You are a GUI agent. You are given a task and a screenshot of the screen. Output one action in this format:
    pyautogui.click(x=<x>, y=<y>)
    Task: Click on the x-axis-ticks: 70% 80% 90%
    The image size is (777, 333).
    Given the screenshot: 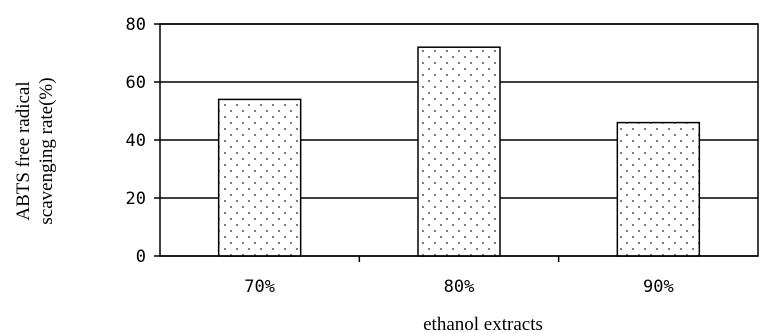 What is the action you would take?
    pyautogui.click(x=459, y=276)
    